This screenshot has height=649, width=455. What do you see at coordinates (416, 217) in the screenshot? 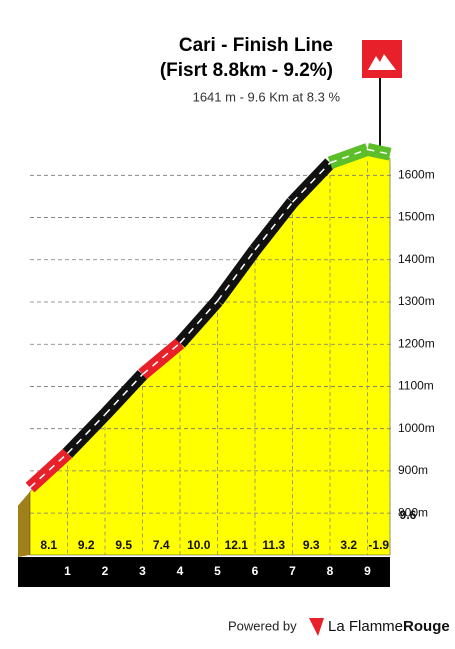
I see `y-tick-label: 1500m` at bounding box center [416, 217].